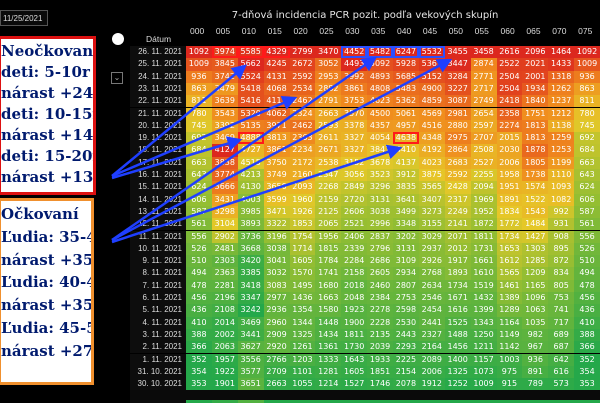 This screenshot has width=600, height=403. What do you see at coordinates (404, 31) in the screenshot?
I see `age-column-header: 040` at bounding box center [404, 31].